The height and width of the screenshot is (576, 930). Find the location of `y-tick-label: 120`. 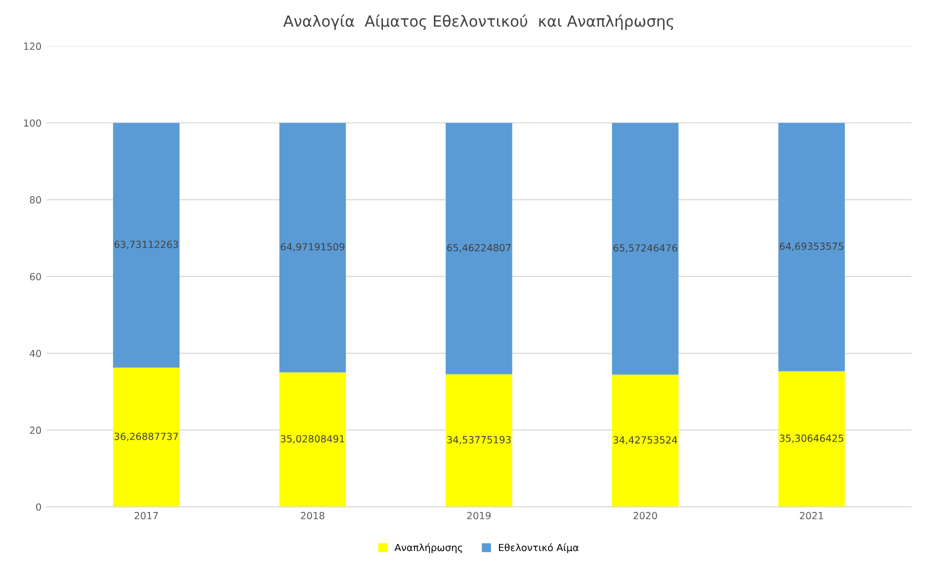

y-tick-label: 120 is located at coordinates (32, 46).